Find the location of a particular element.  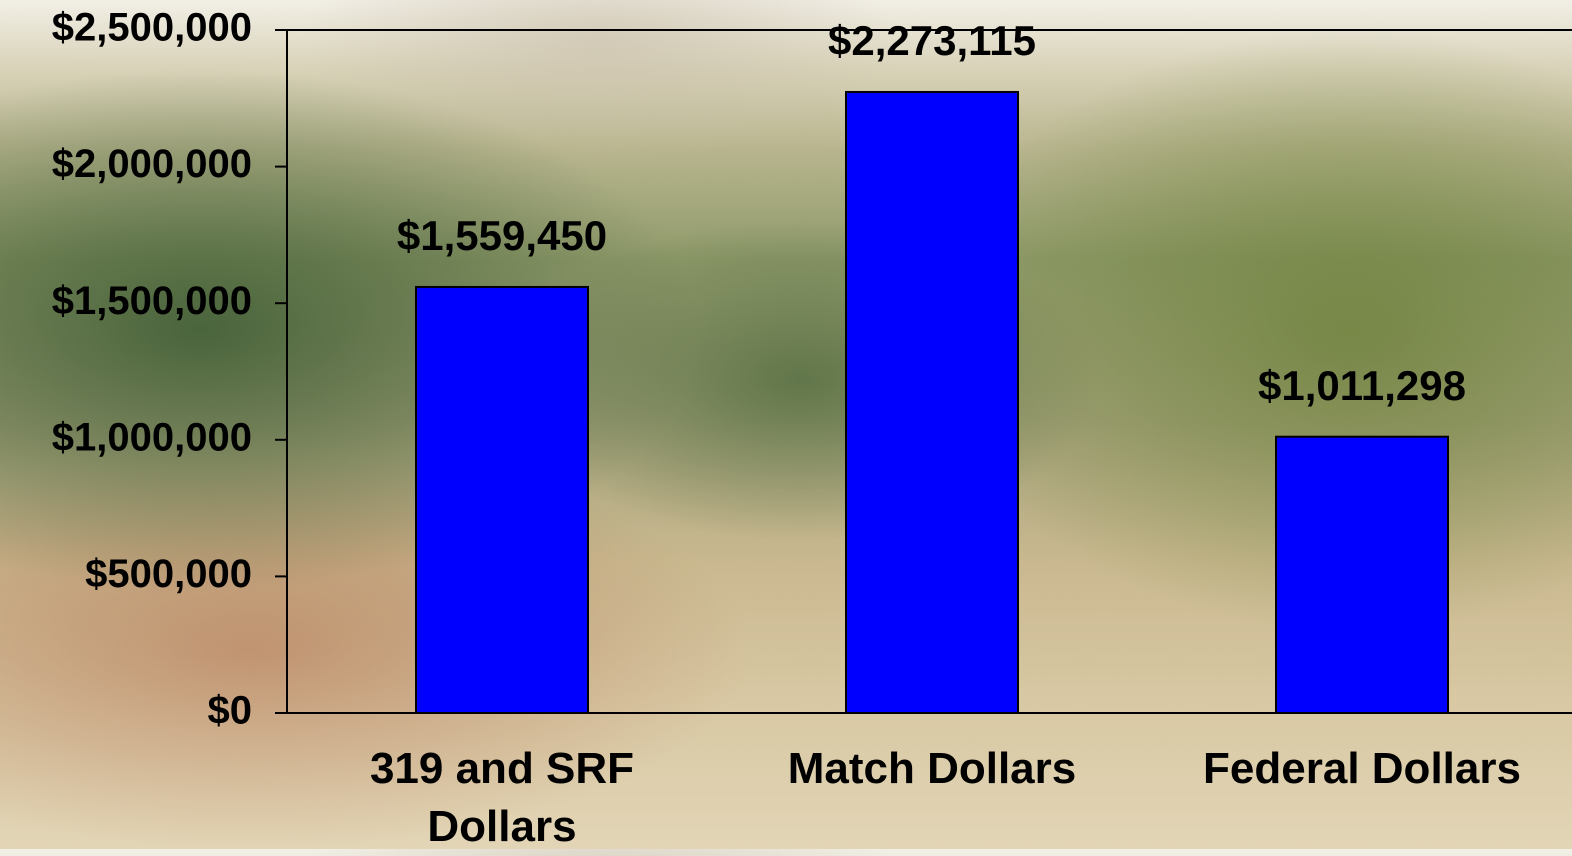

x-tick-label: 319 and SRF Dollars is located at coordinates (502, 797).